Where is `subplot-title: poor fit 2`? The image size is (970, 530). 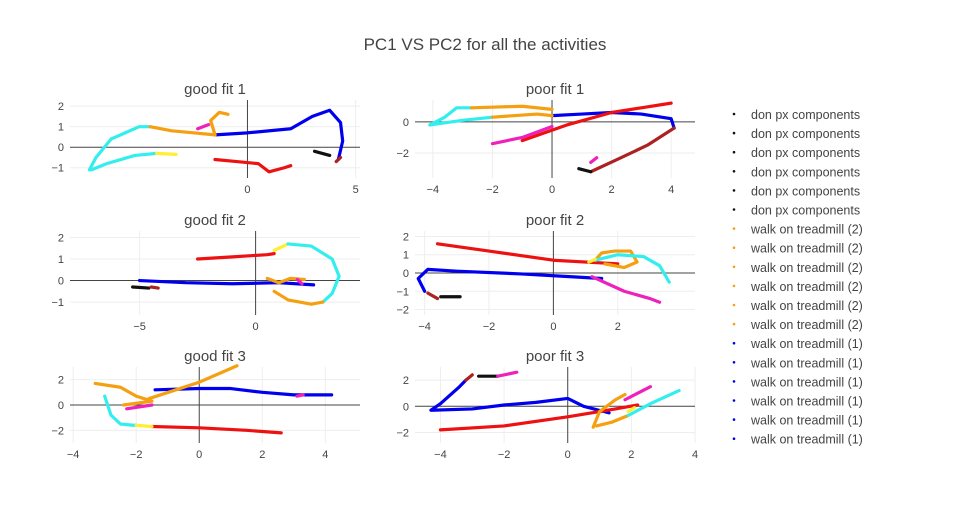
subplot-title: poor fit 2 is located at coordinates (555, 220).